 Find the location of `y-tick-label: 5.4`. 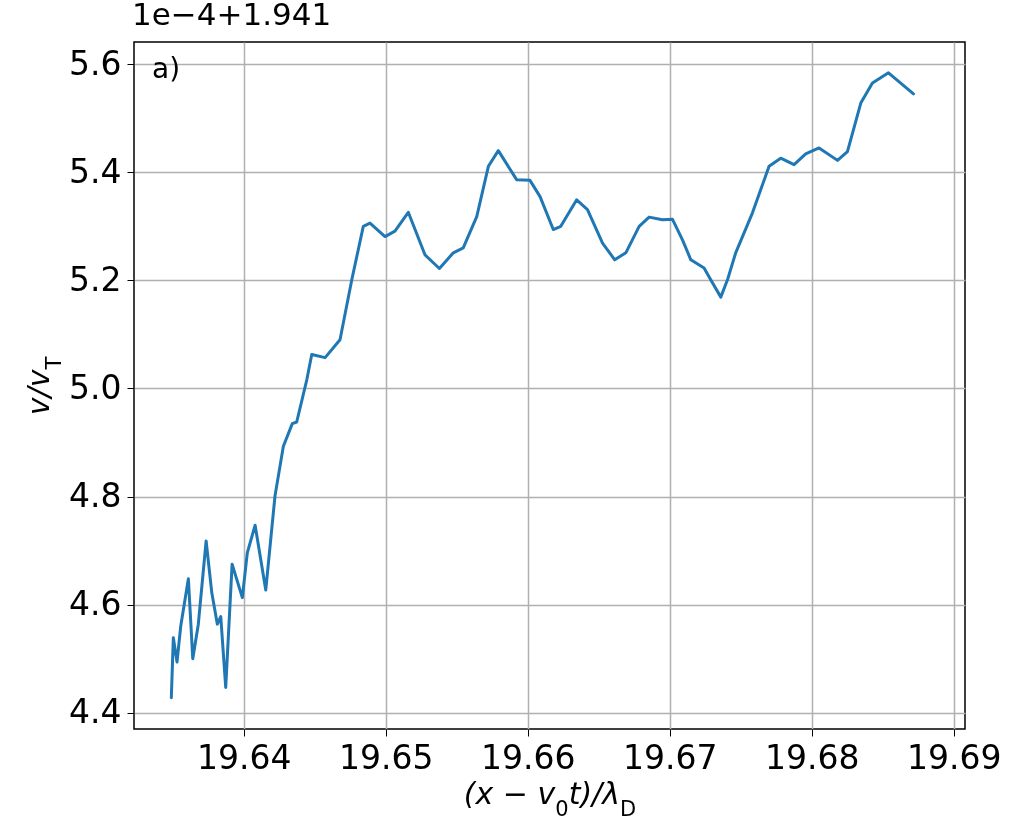

y-tick-label: 5.4 is located at coordinates (95, 171).